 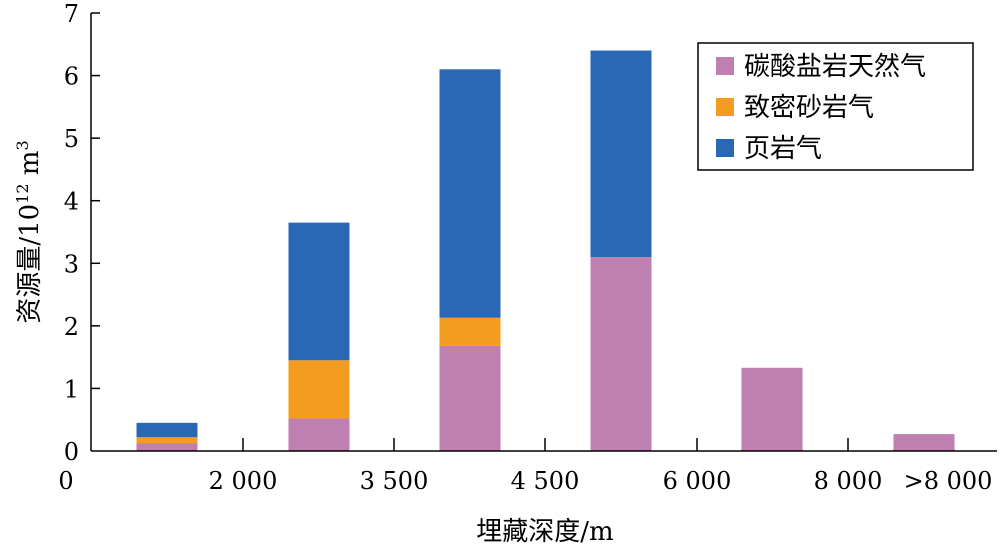 I want to click on legend-box, so click(x=835, y=106).